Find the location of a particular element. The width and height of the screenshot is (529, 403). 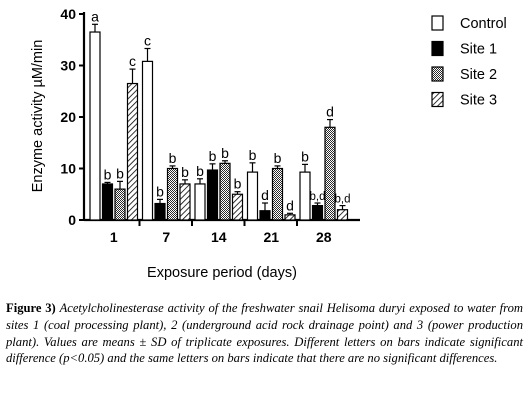

x-tick-label: 7 is located at coordinates (166, 237).